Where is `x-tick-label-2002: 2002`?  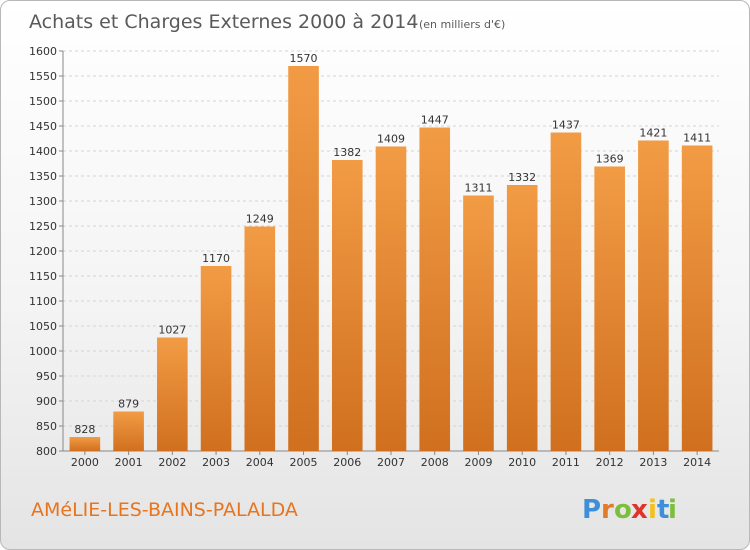
x-tick-label-2002: 2002 is located at coordinates (172, 462).